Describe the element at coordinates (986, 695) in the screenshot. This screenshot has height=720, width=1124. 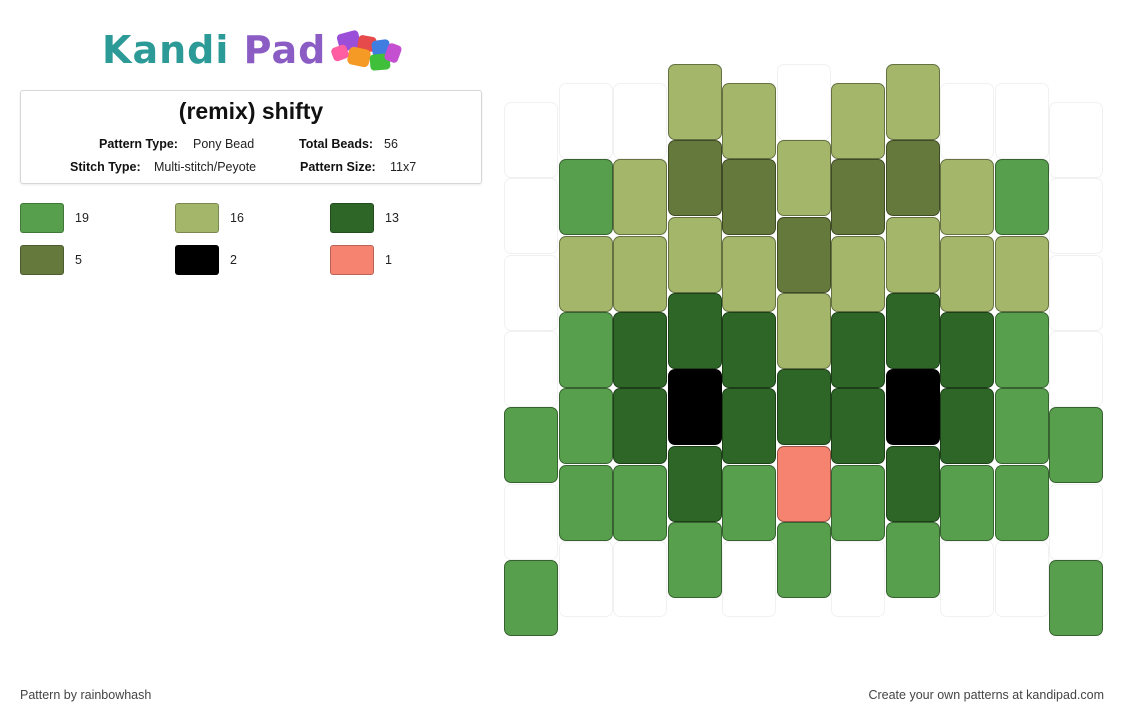
I see `kandipad-promo-link: Create your own patterns at kandipad.com` at that location.